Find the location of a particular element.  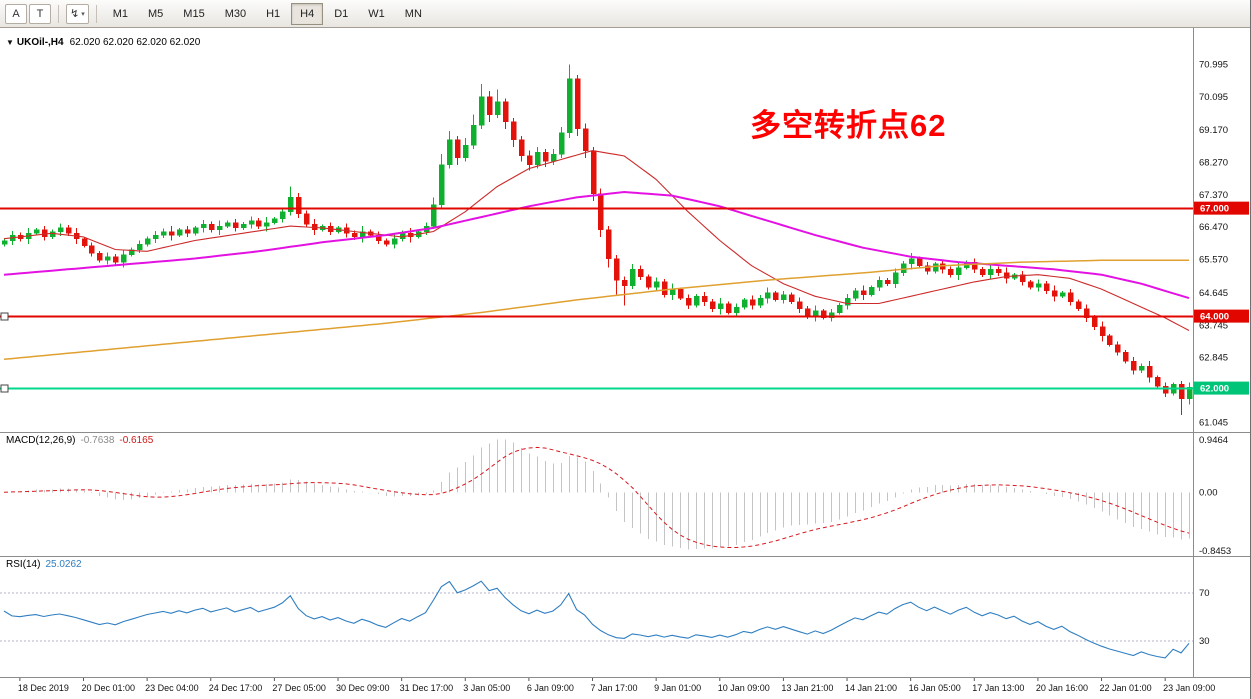

svg-text: 64.645 is located at coordinates (1213, 293).